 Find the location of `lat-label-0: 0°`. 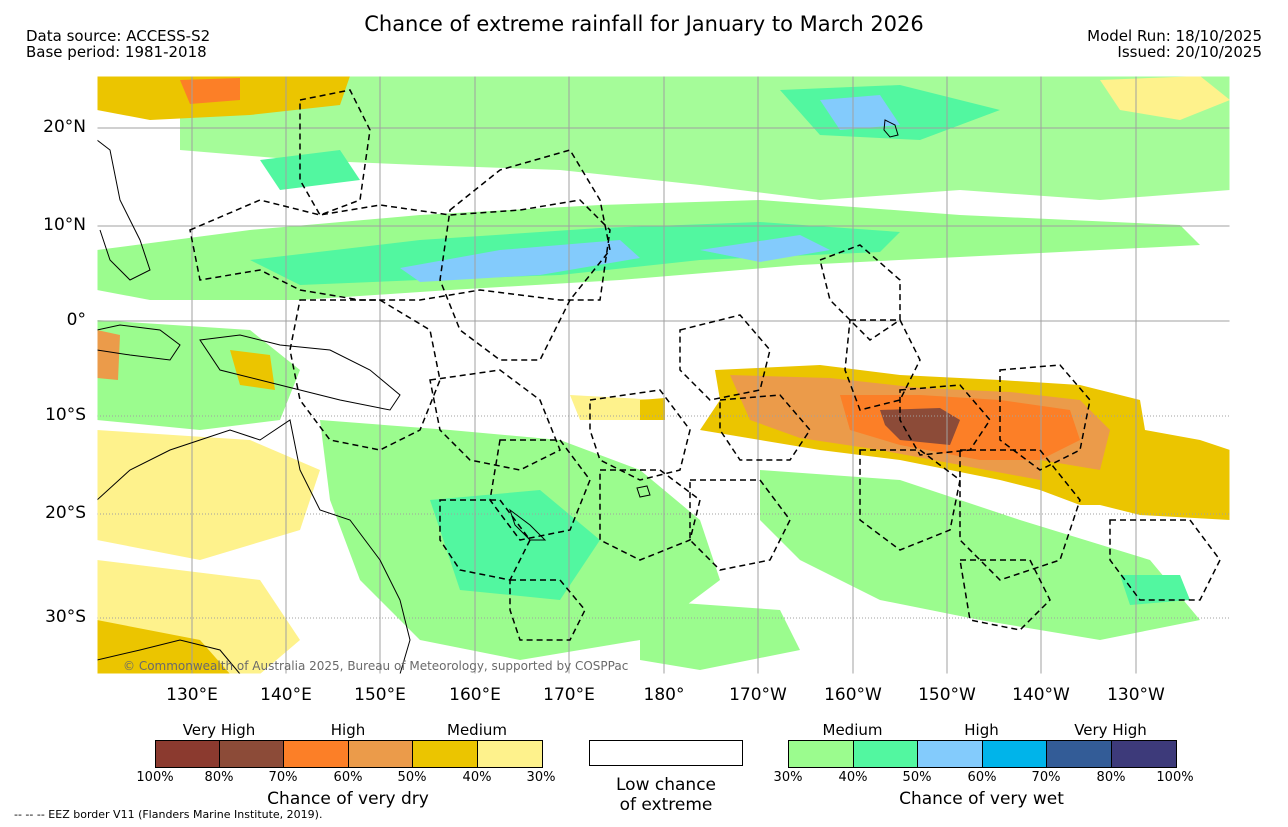

lat-label-0: 0° is located at coordinates (76, 320).